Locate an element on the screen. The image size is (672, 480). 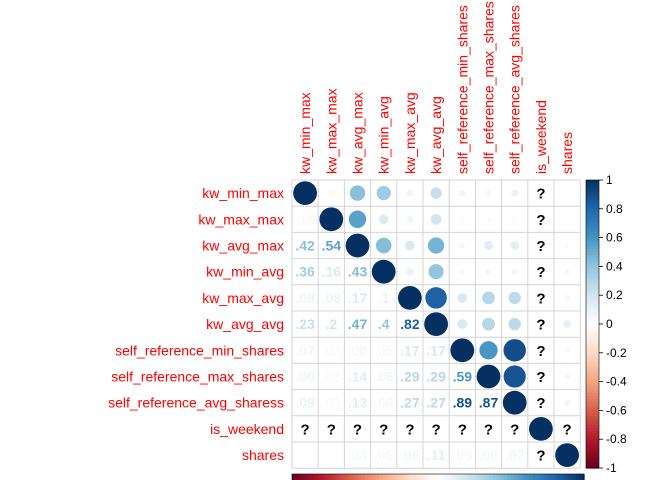
row-label: kw_avg_max is located at coordinates (243, 246).